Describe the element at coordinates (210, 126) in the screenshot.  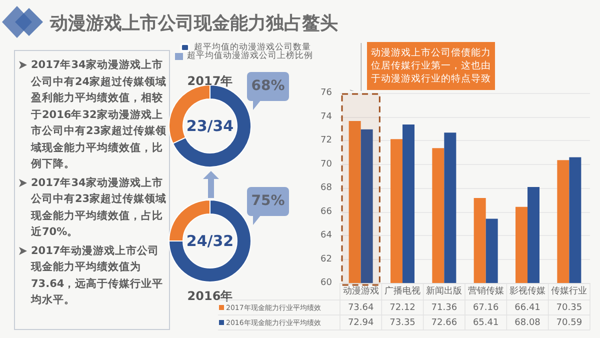
I see `text: 23/34` at that location.